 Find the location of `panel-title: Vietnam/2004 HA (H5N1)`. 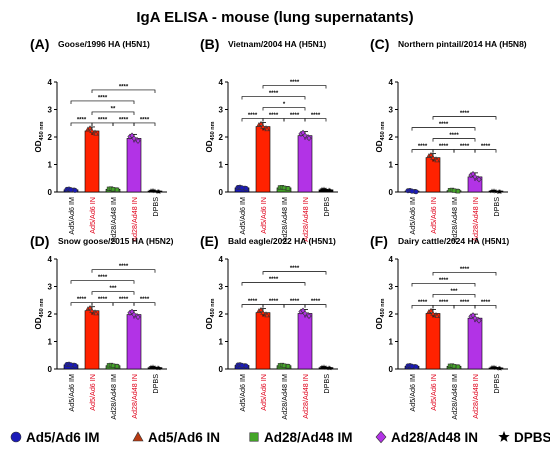

panel-title: Vietnam/2004 HA (H5N1) is located at coordinates (277, 44).